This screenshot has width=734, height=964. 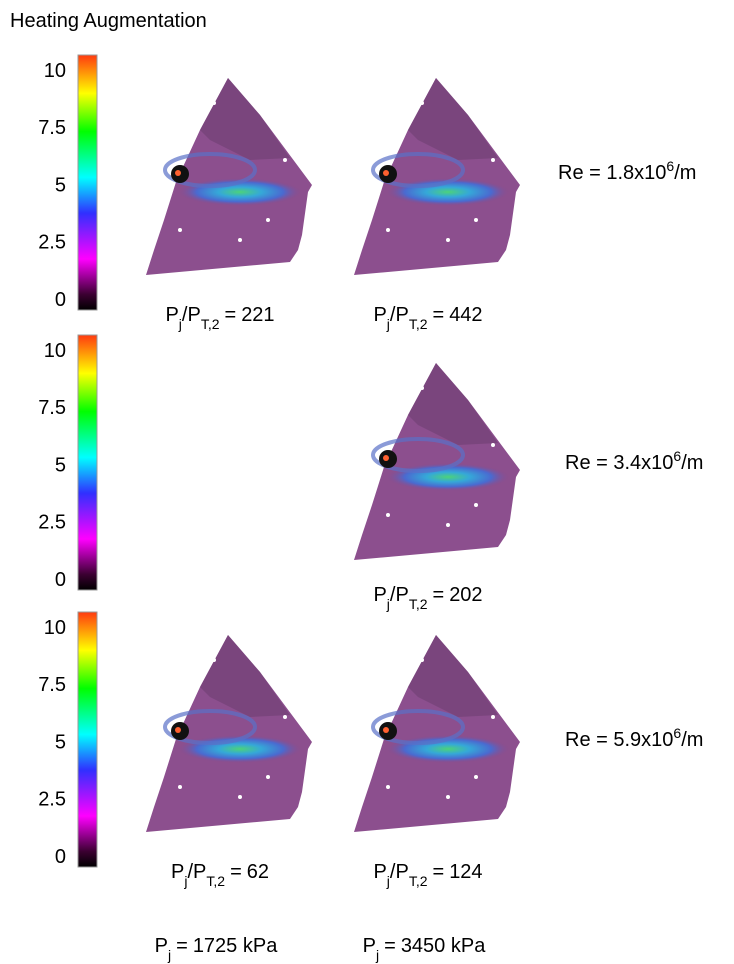 What do you see at coordinates (257, 315) in the screenshot?
I see `value: 221` at bounding box center [257, 315].